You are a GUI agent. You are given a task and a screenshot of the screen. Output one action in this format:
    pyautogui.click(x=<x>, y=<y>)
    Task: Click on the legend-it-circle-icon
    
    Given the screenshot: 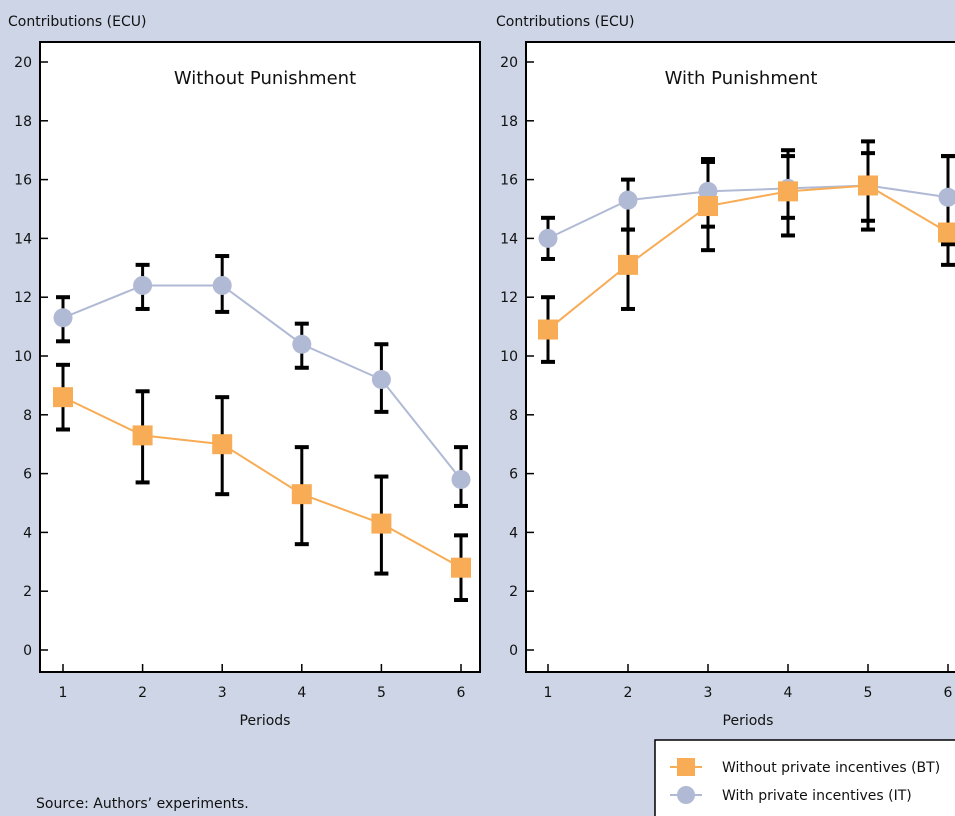 What is the action you would take?
    pyautogui.click(x=686, y=795)
    